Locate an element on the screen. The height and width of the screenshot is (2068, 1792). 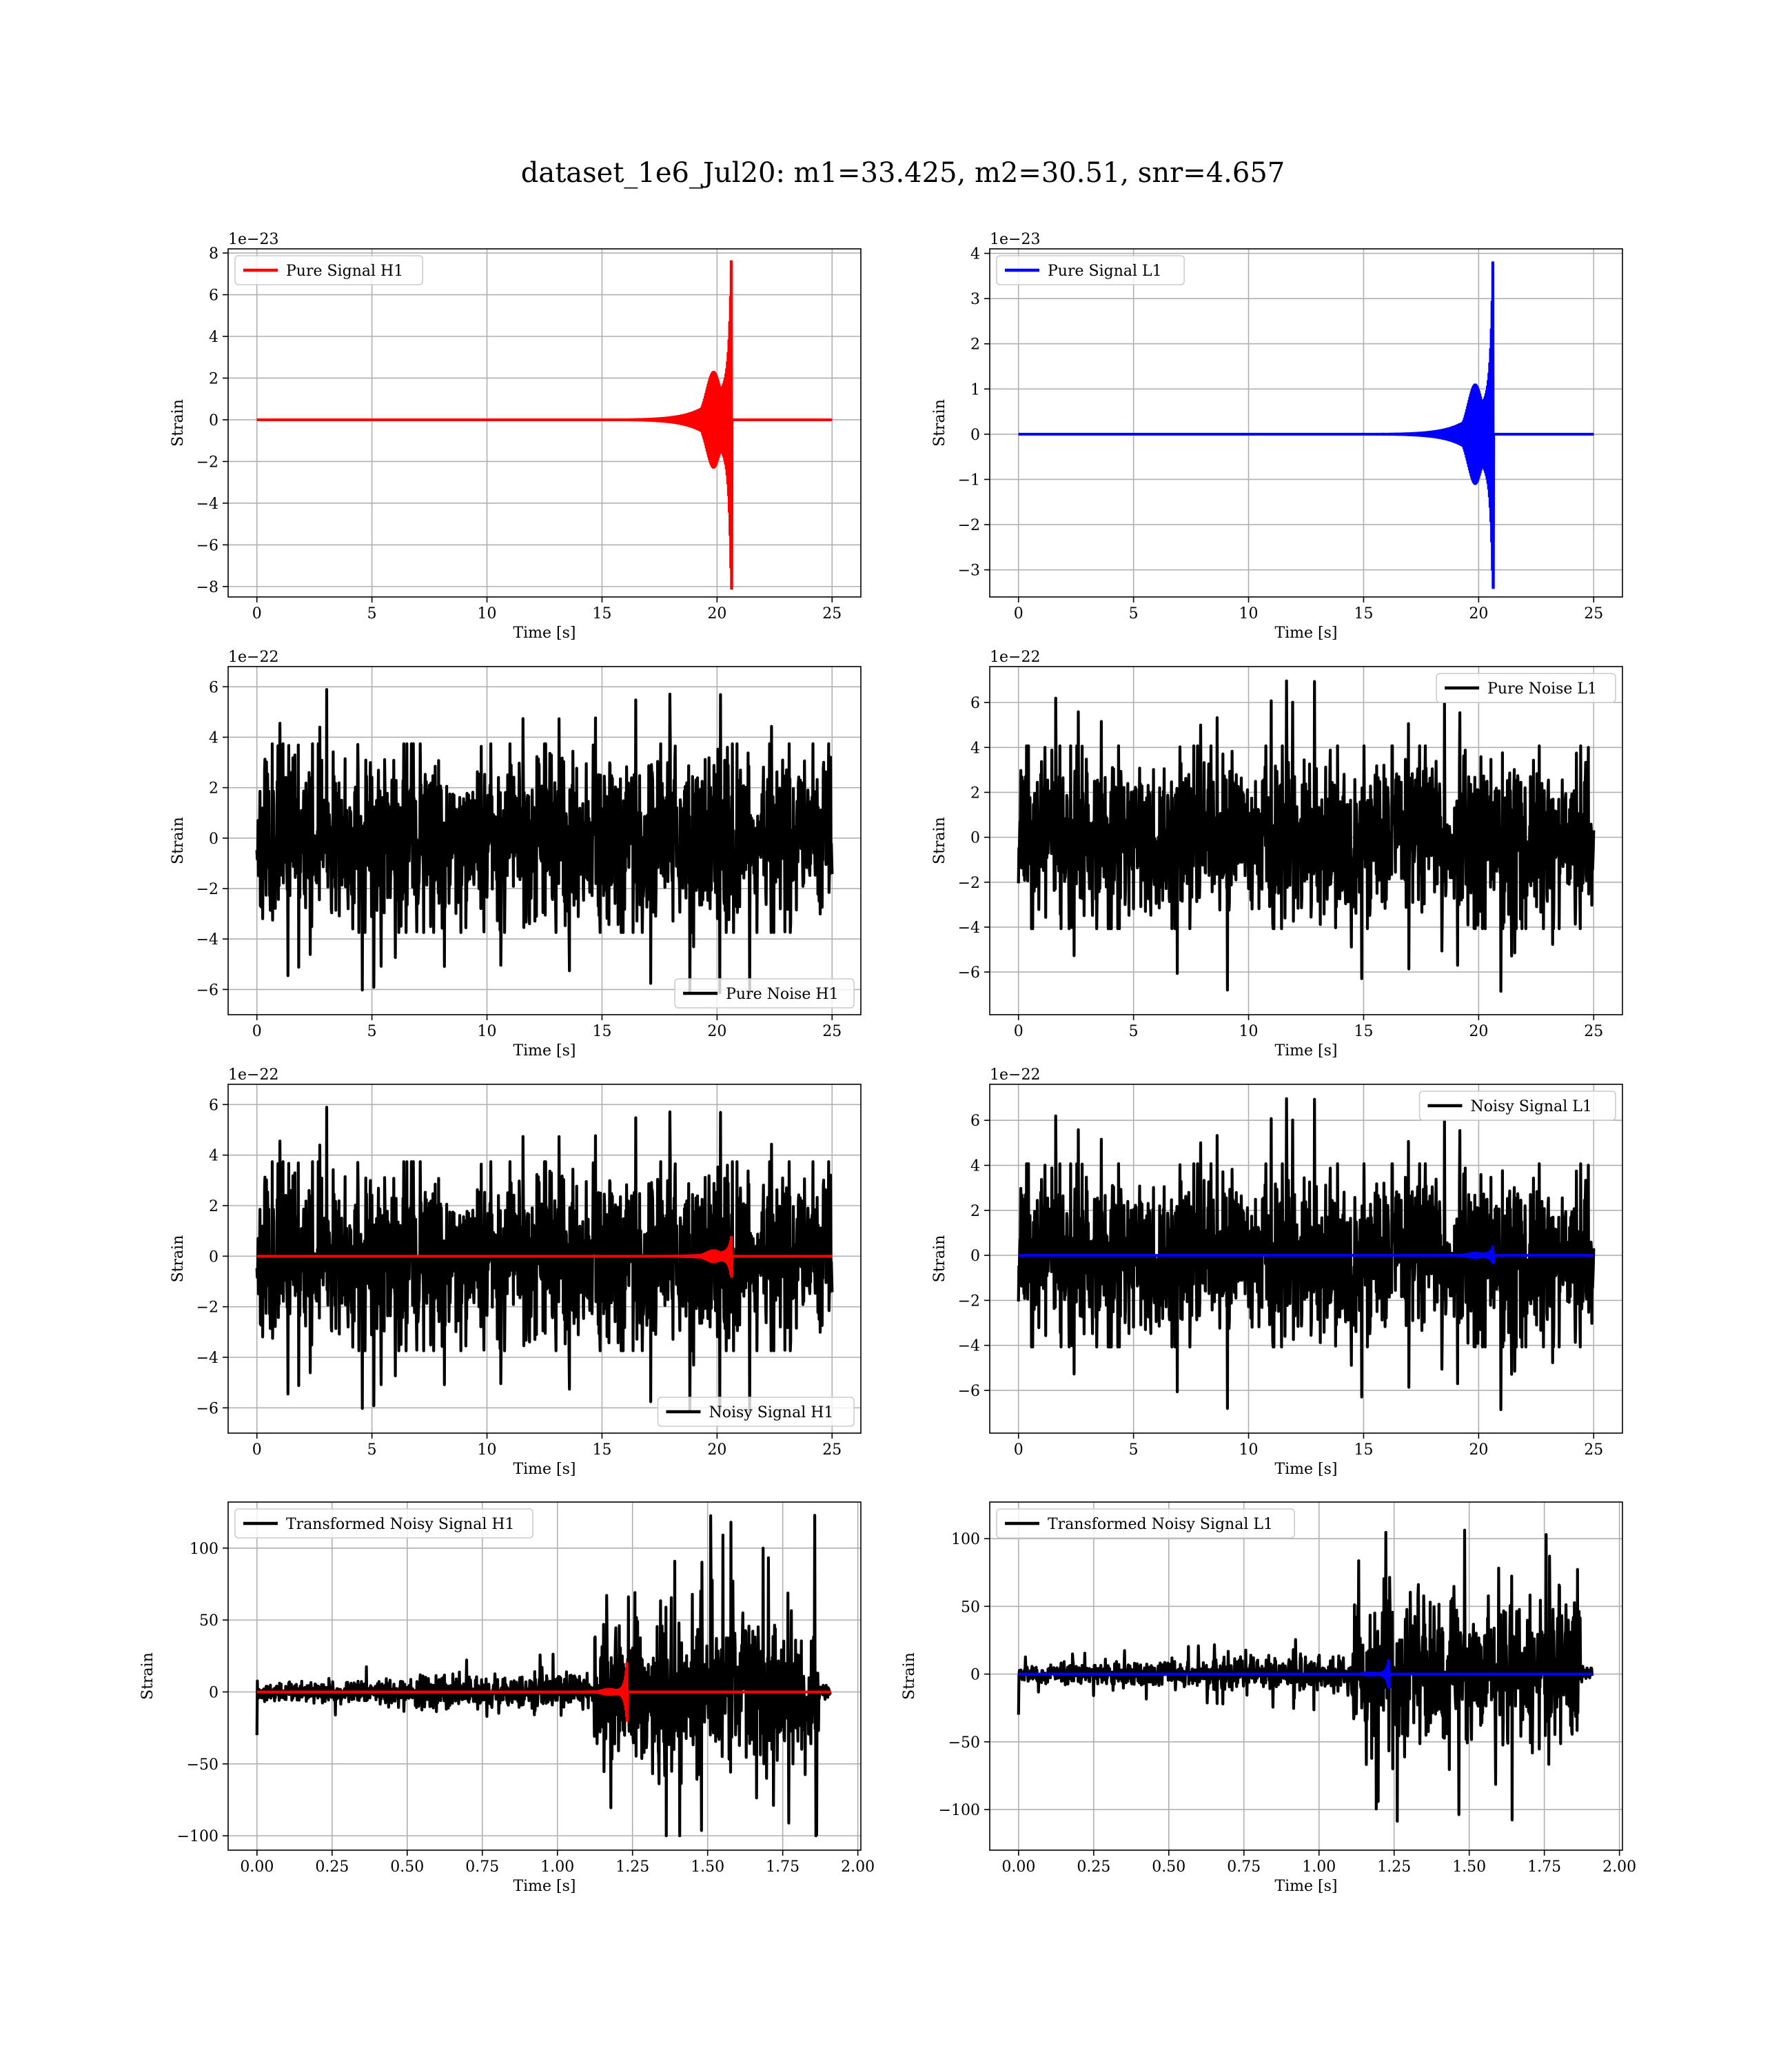
legend: Noisy Signal L1 is located at coordinates (1517, 1106).